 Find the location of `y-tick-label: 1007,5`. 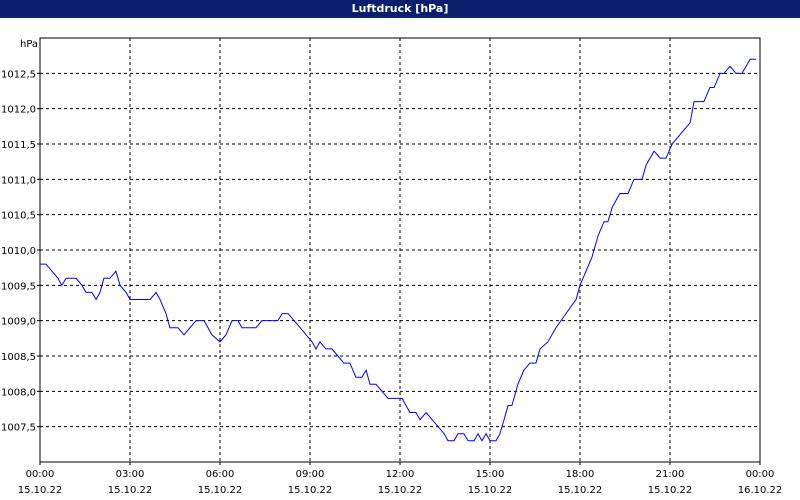

y-tick-label: 1007,5 is located at coordinates (18, 428).